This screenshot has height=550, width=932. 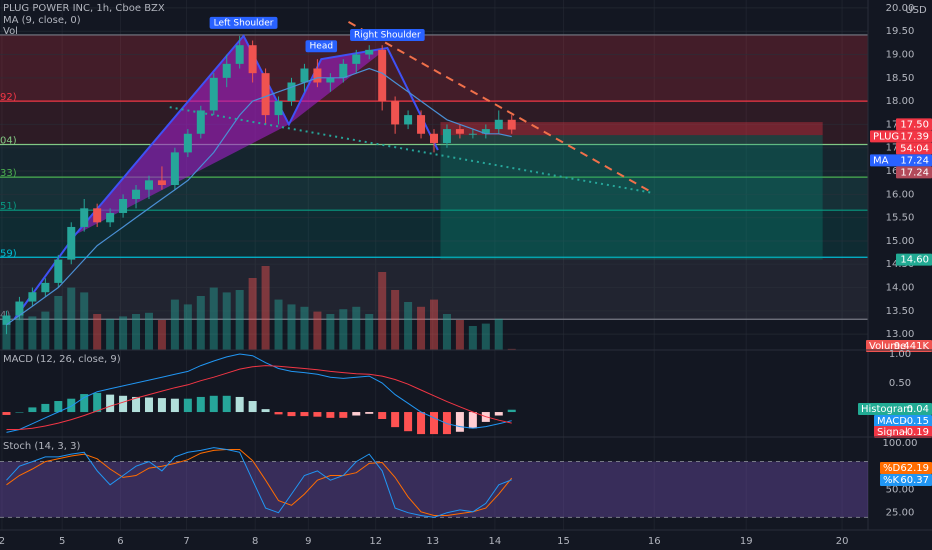 I want to click on x-tick-label: 16, so click(x=654, y=541).